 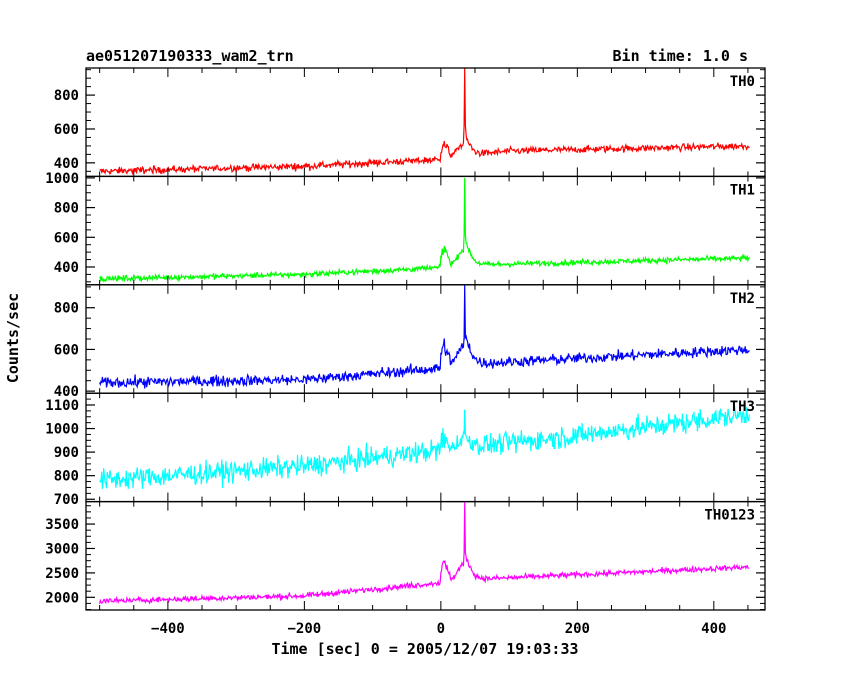 What do you see at coordinates (62, 574) in the screenshot?
I see `y-tick-label: 2500` at bounding box center [62, 574].